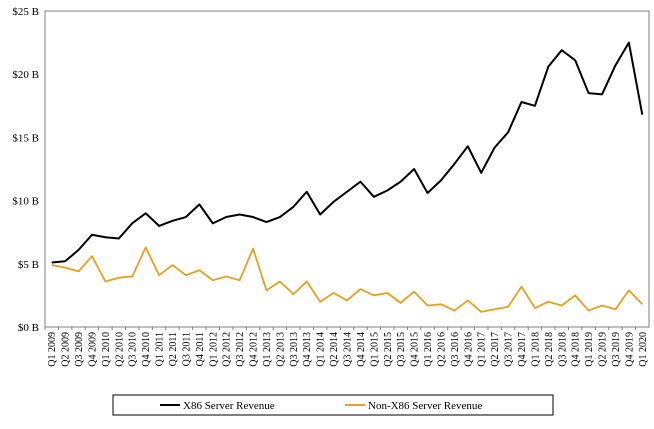  I want to click on x-tick-label: Q2 2010, so click(119, 349).